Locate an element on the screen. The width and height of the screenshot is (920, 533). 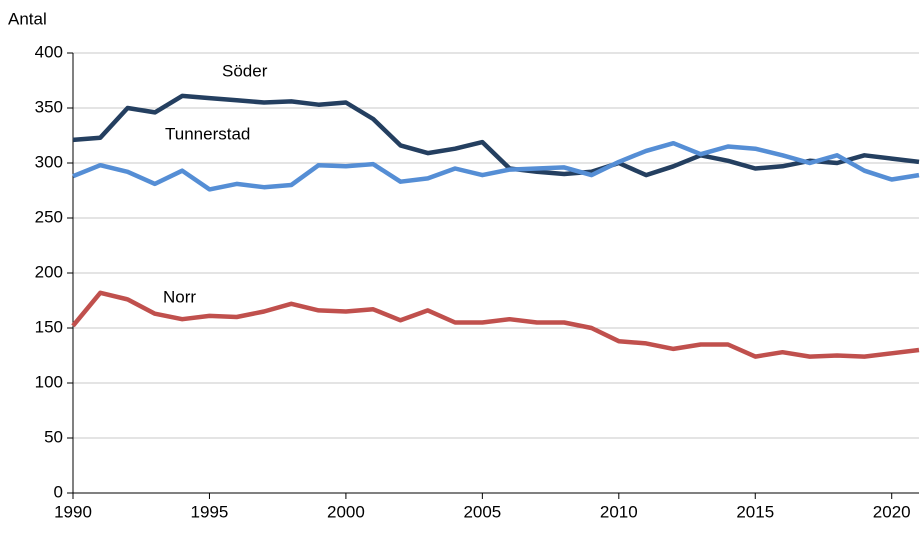
y-tick-label: 0 is located at coordinates (58, 491).